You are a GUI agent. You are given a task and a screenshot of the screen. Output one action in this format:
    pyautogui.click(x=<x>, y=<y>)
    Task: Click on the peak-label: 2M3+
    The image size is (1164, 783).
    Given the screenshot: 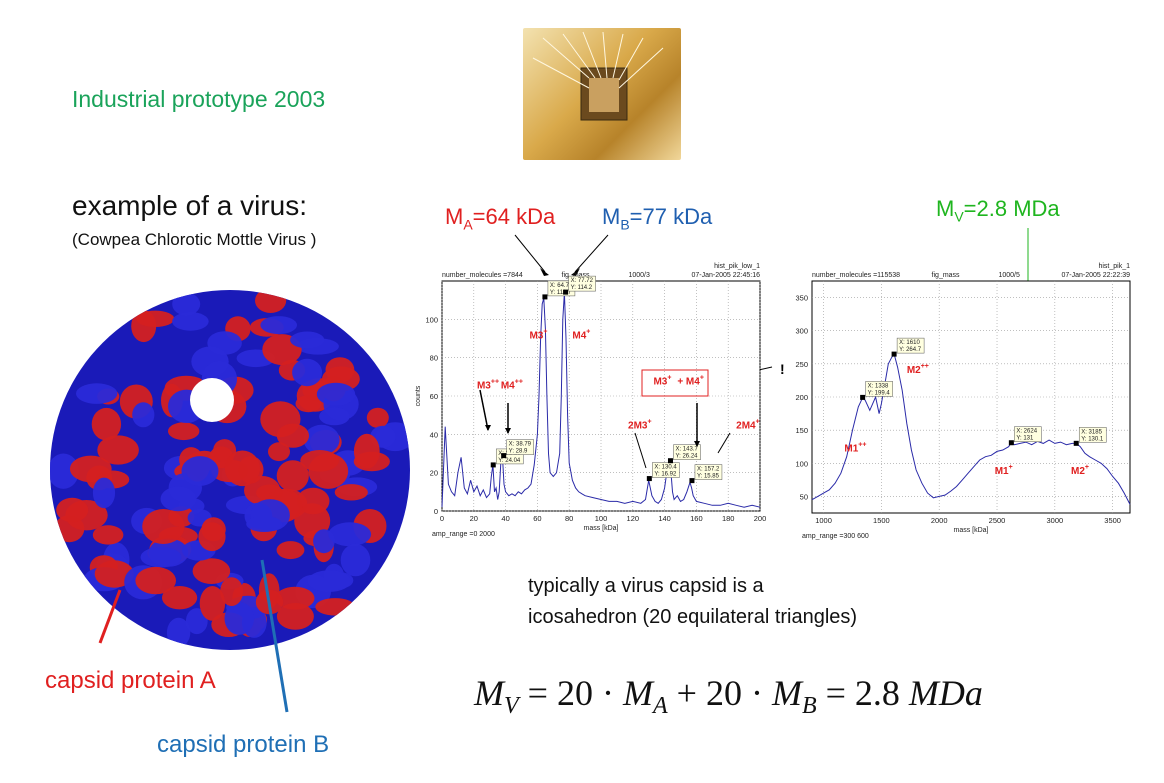 What is the action you would take?
    pyautogui.click(x=640, y=425)
    